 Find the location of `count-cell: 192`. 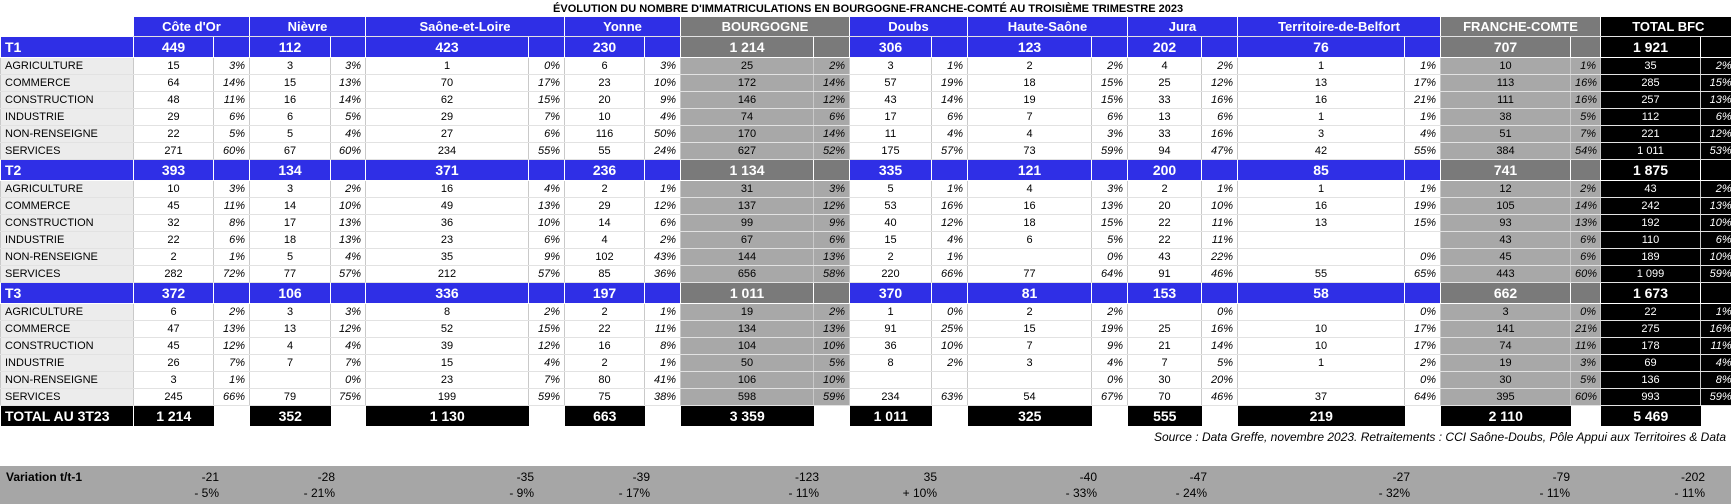

count-cell: 192 is located at coordinates (1650, 223).